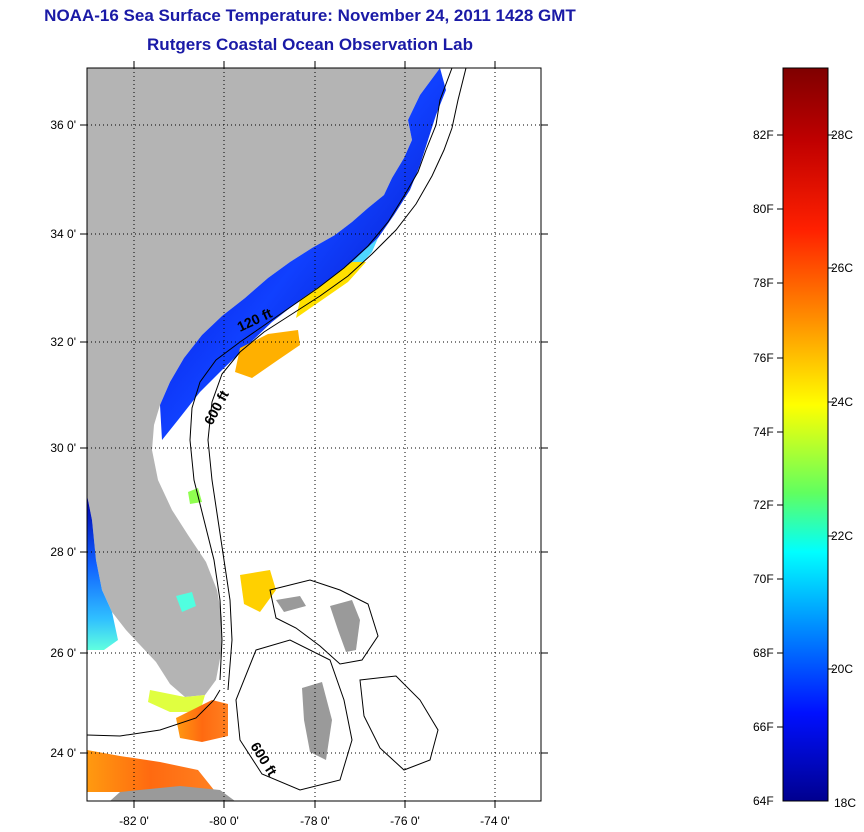 Image resolution: width=864 pixels, height=832 pixels. I want to click on colorbar-c-label: 28C, so click(842, 135).